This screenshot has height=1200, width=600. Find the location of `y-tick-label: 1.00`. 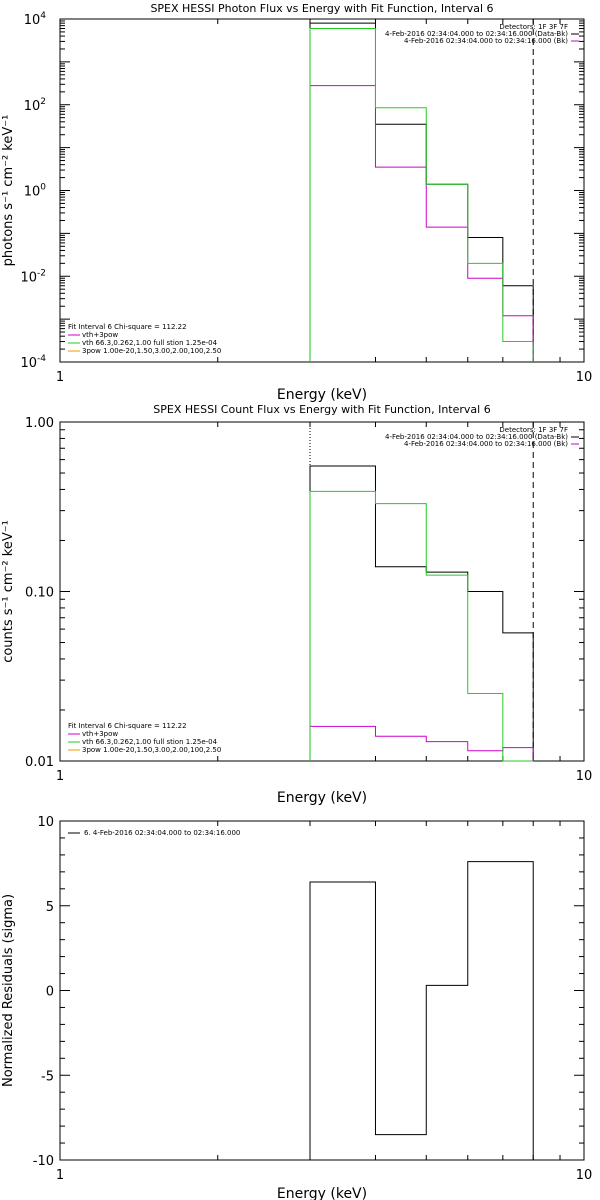

y-tick-label: 1.00 is located at coordinates (39, 423).